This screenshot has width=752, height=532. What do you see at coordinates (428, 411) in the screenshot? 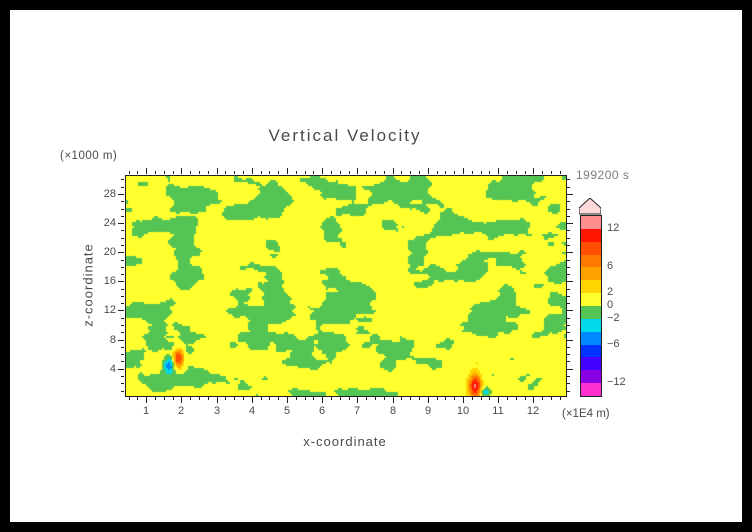
I see `x-tick-label: 9` at bounding box center [428, 411].